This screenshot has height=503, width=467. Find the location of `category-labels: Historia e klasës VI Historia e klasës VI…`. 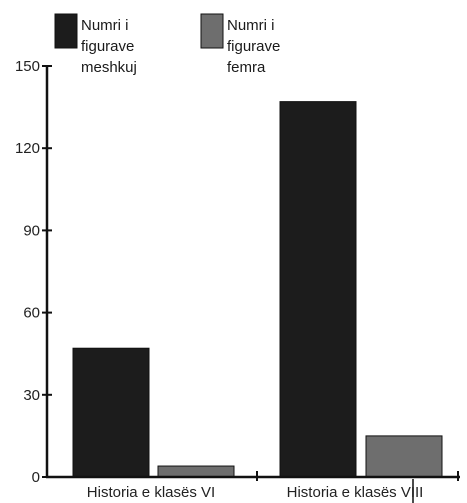

category-labels: Historia e klasës VI Historia e klasës VI… is located at coordinates (255, 491).